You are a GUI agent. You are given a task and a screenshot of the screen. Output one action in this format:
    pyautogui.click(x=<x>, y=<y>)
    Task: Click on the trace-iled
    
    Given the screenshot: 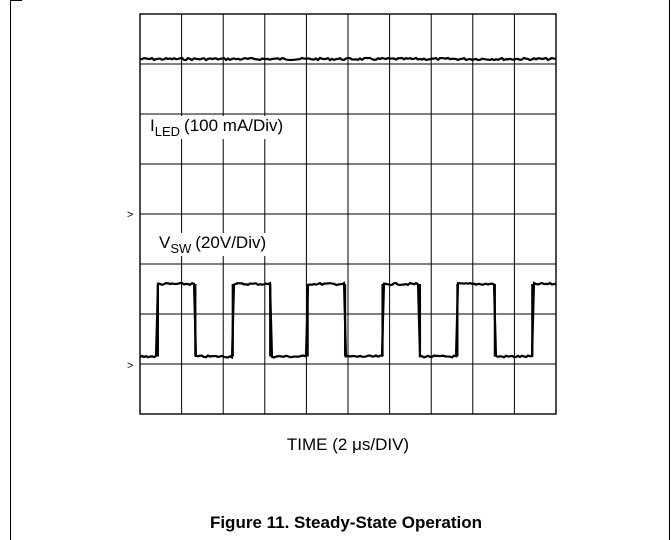 What is the action you would take?
    pyautogui.click(x=348, y=59)
    